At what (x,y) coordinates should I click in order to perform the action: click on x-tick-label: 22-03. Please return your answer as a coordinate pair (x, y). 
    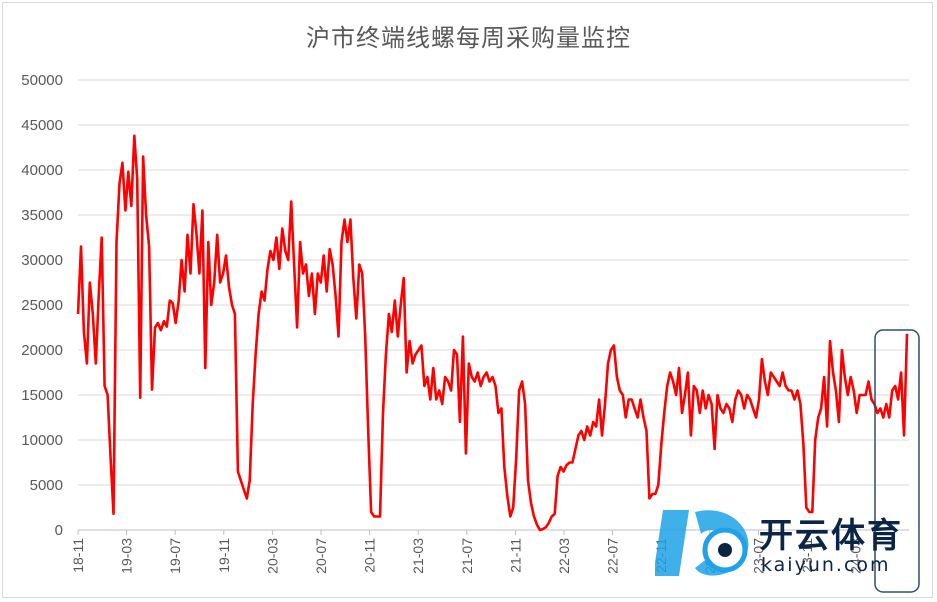
    Looking at the image, I should click on (564, 556).